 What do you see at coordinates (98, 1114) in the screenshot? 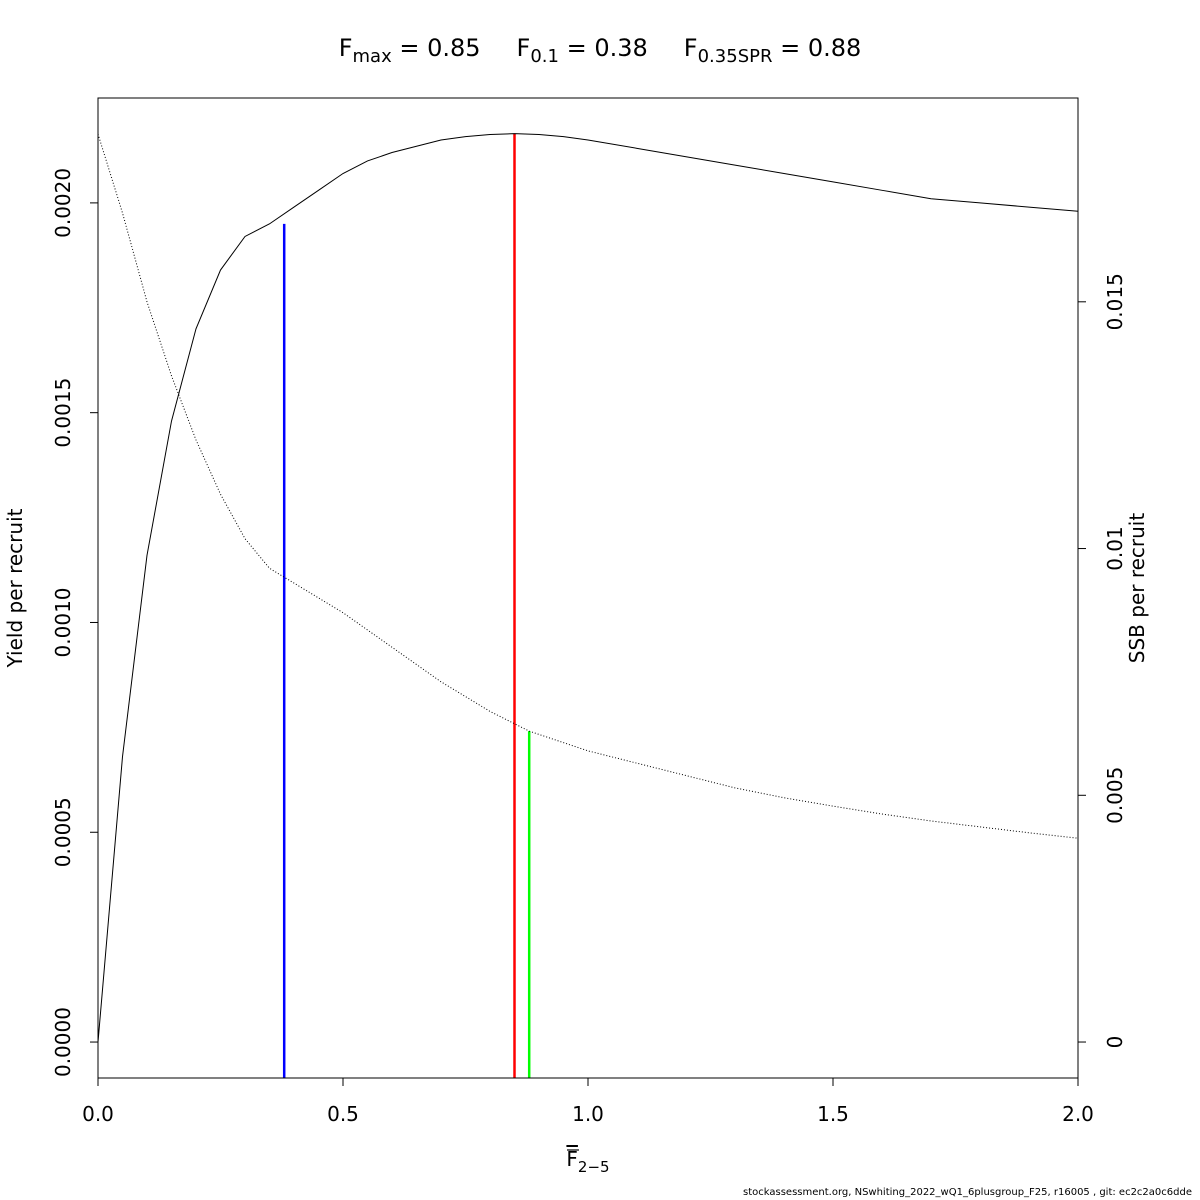
I see `x-tick-label: 0.0` at bounding box center [98, 1114].